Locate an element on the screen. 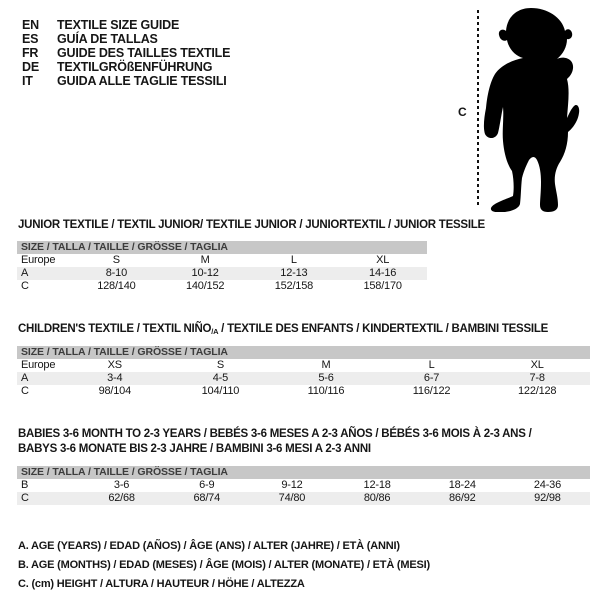  table-cell: 24-36 is located at coordinates (547, 485).